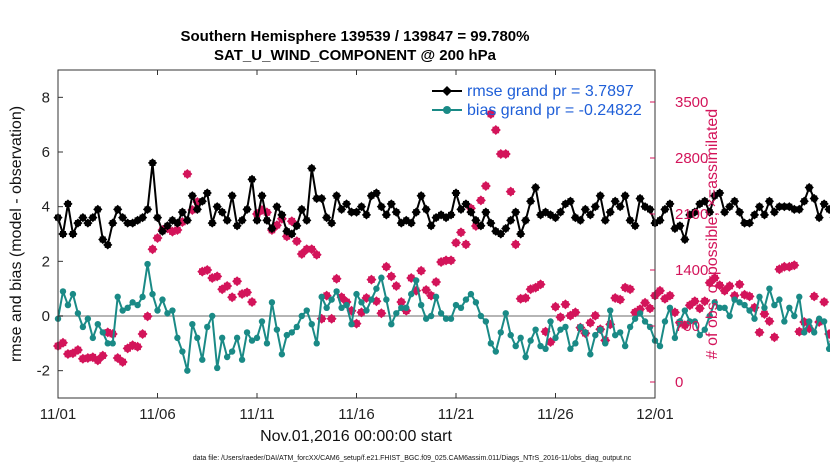  What do you see at coordinates (691, 158) in the screenshot?
I see `y2-tick-label: 2800` at bounding box center [691, 158].